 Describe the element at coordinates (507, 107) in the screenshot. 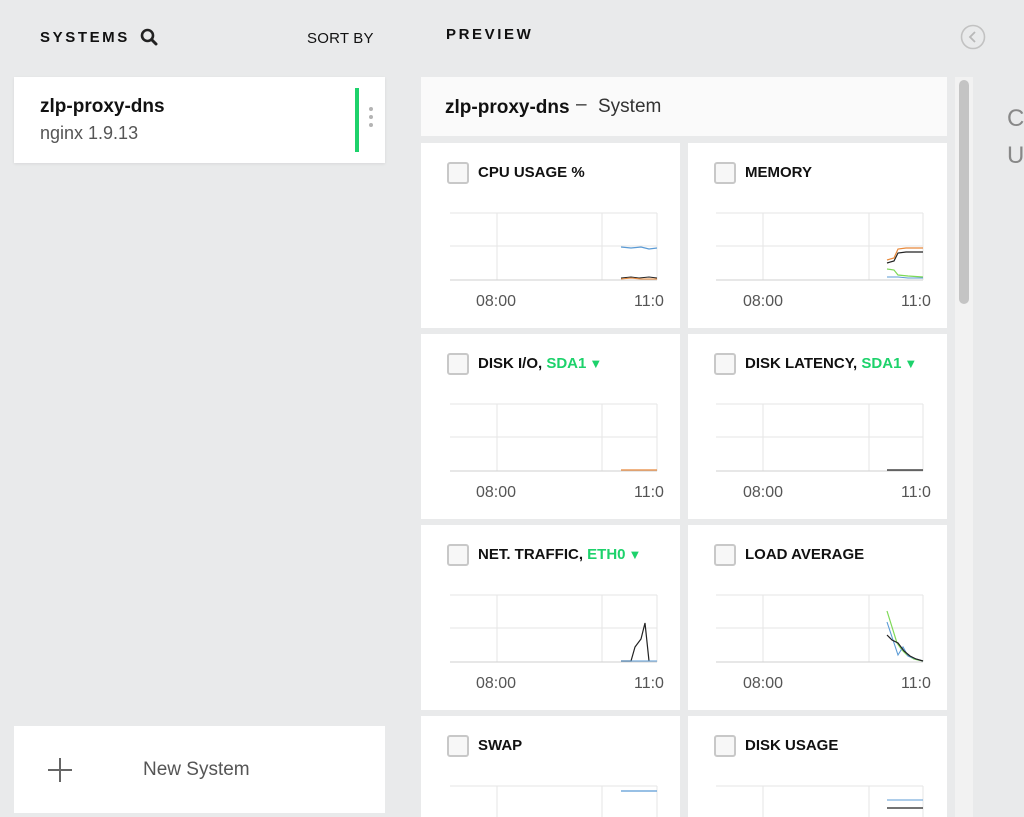

I see `preview-system-name: zlp-proxy-dns` at that location.